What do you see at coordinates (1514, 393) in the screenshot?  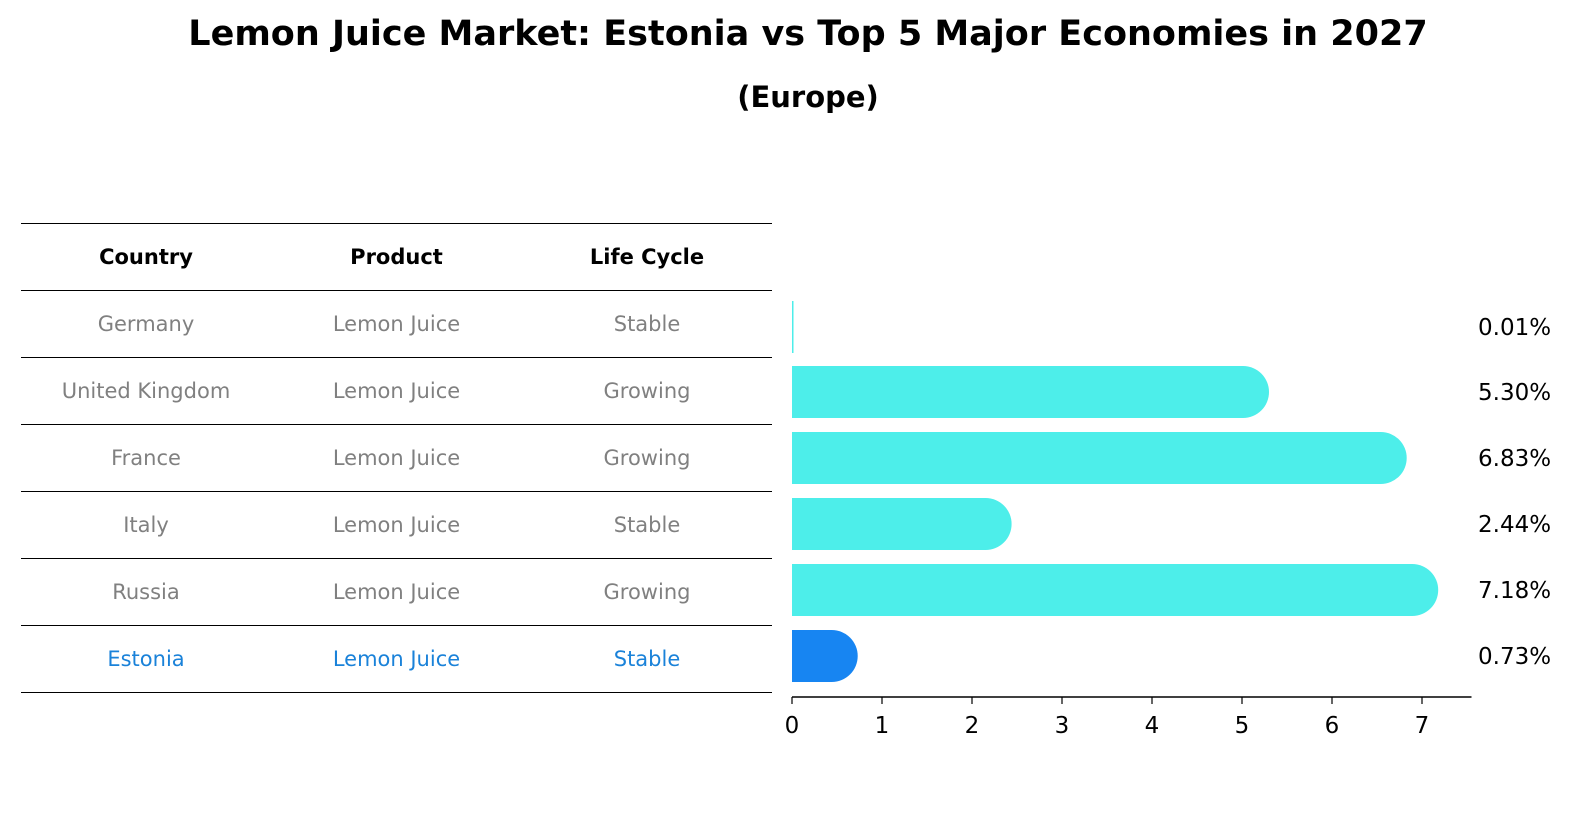 I see `value-label: 5.30%` at bounding box center [1514, 393].